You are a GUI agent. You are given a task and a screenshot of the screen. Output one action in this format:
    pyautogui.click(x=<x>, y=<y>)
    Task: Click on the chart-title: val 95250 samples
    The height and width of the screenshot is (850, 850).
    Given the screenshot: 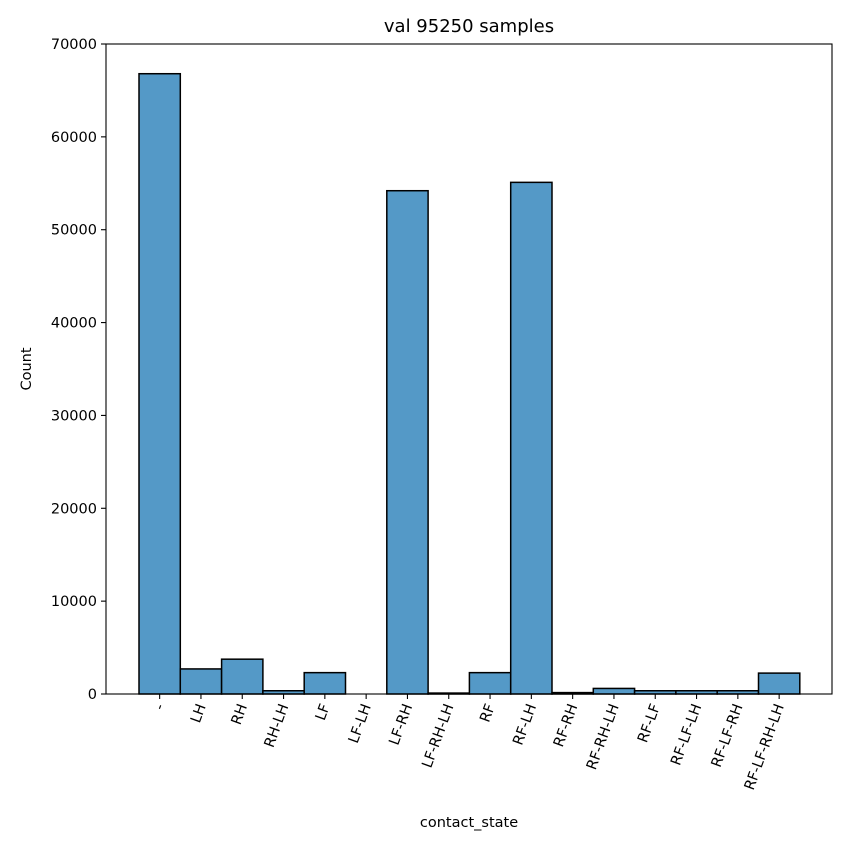 What is the action you would take?
    pyautogui.click(x=469, y=26)
    